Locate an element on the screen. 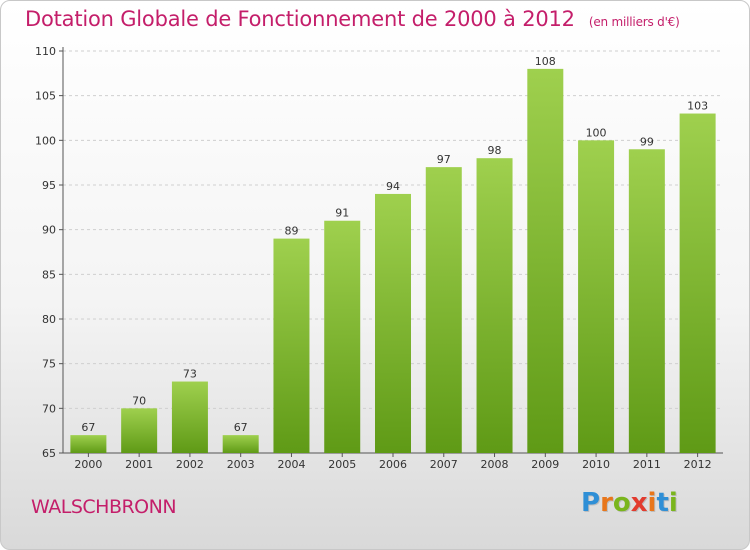 The height and width of the screenshot is (550, 750). logo-letter: r is located at coordinates (606, 503).